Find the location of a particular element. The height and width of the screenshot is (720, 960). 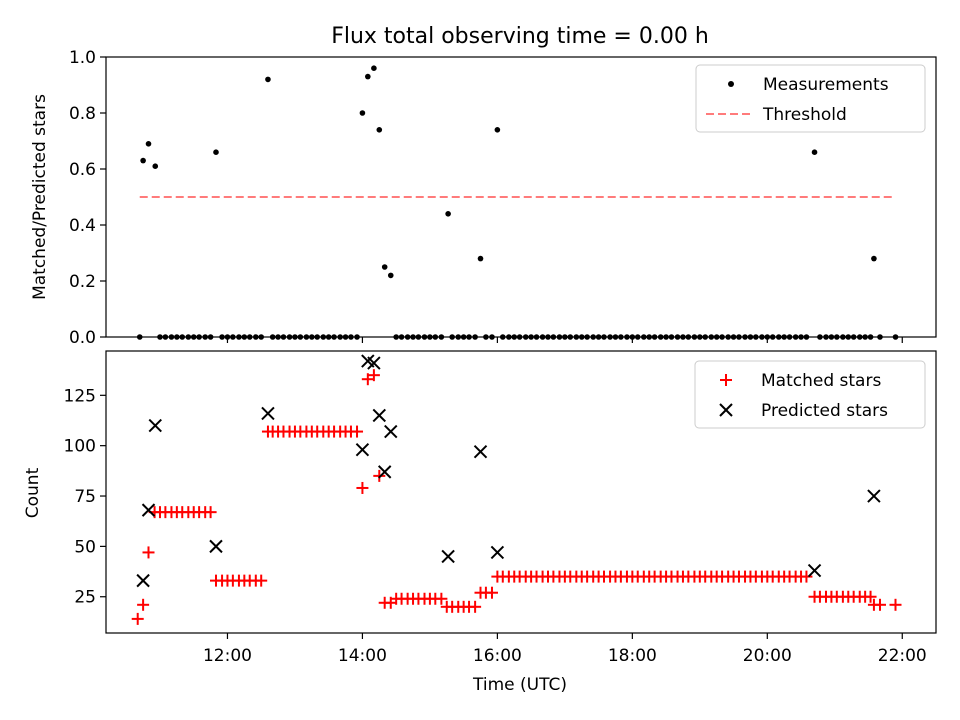

legend-predicted-label: Predicted stars is located at coordinates (824, 411).